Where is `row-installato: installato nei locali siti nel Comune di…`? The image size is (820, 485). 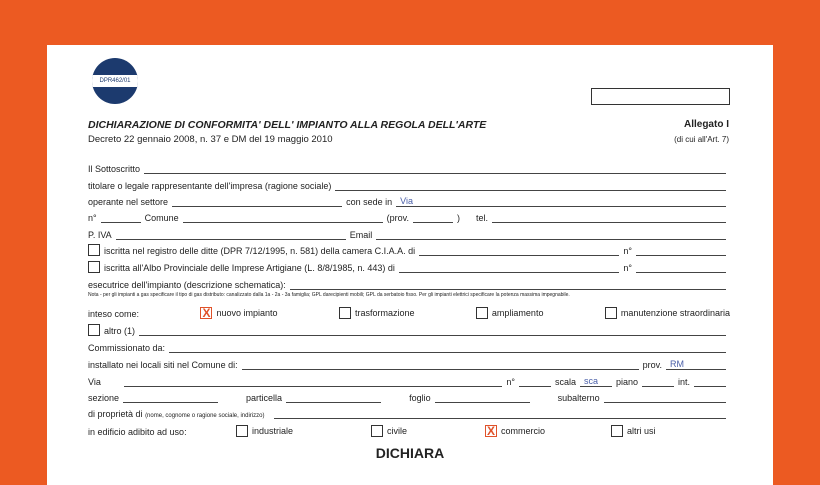
row-installato: installato nei locali siti nel Comune di… is located at coordinates (409, 364).